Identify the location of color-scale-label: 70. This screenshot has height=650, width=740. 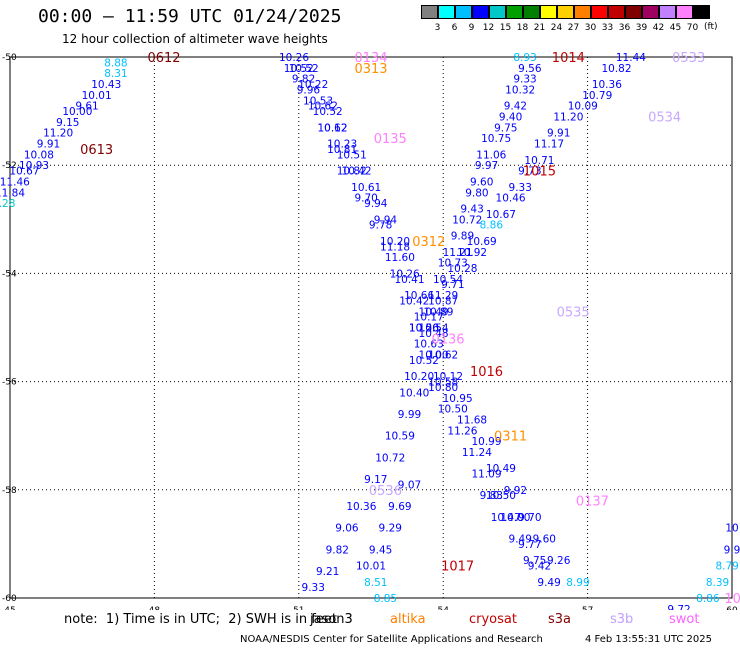
(692, 28).